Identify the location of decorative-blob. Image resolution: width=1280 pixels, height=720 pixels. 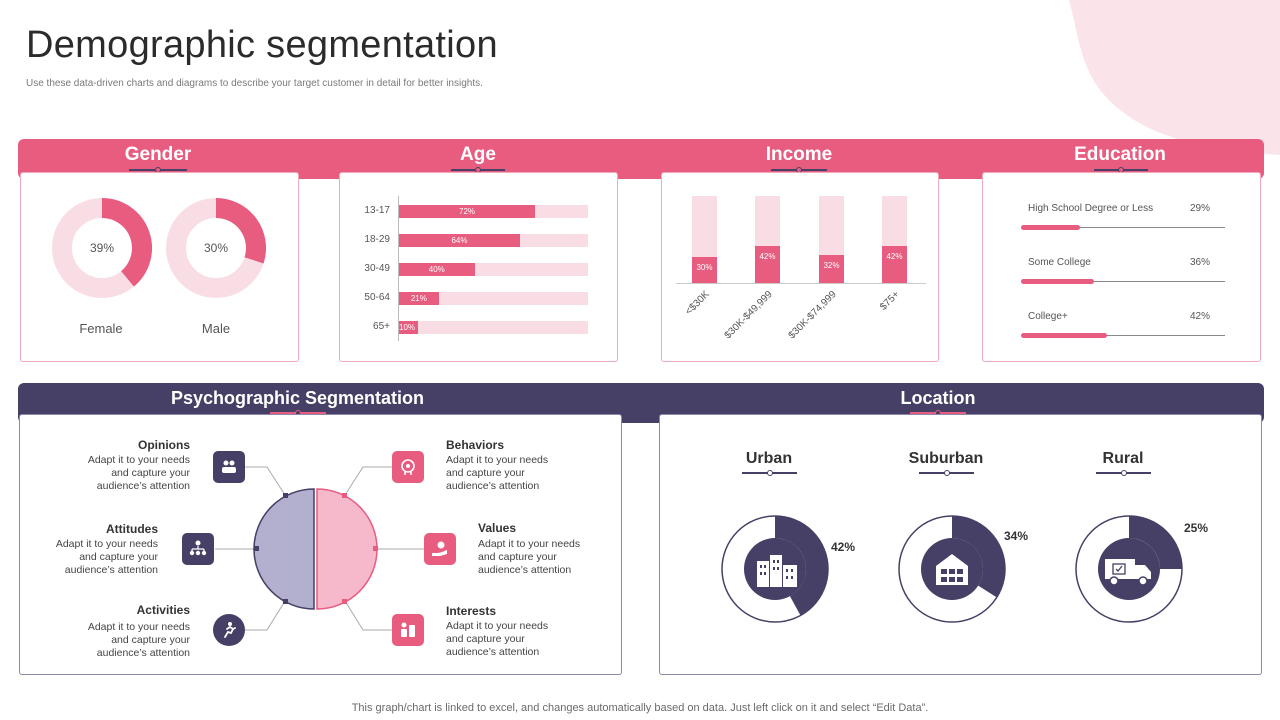
(1174, 77).